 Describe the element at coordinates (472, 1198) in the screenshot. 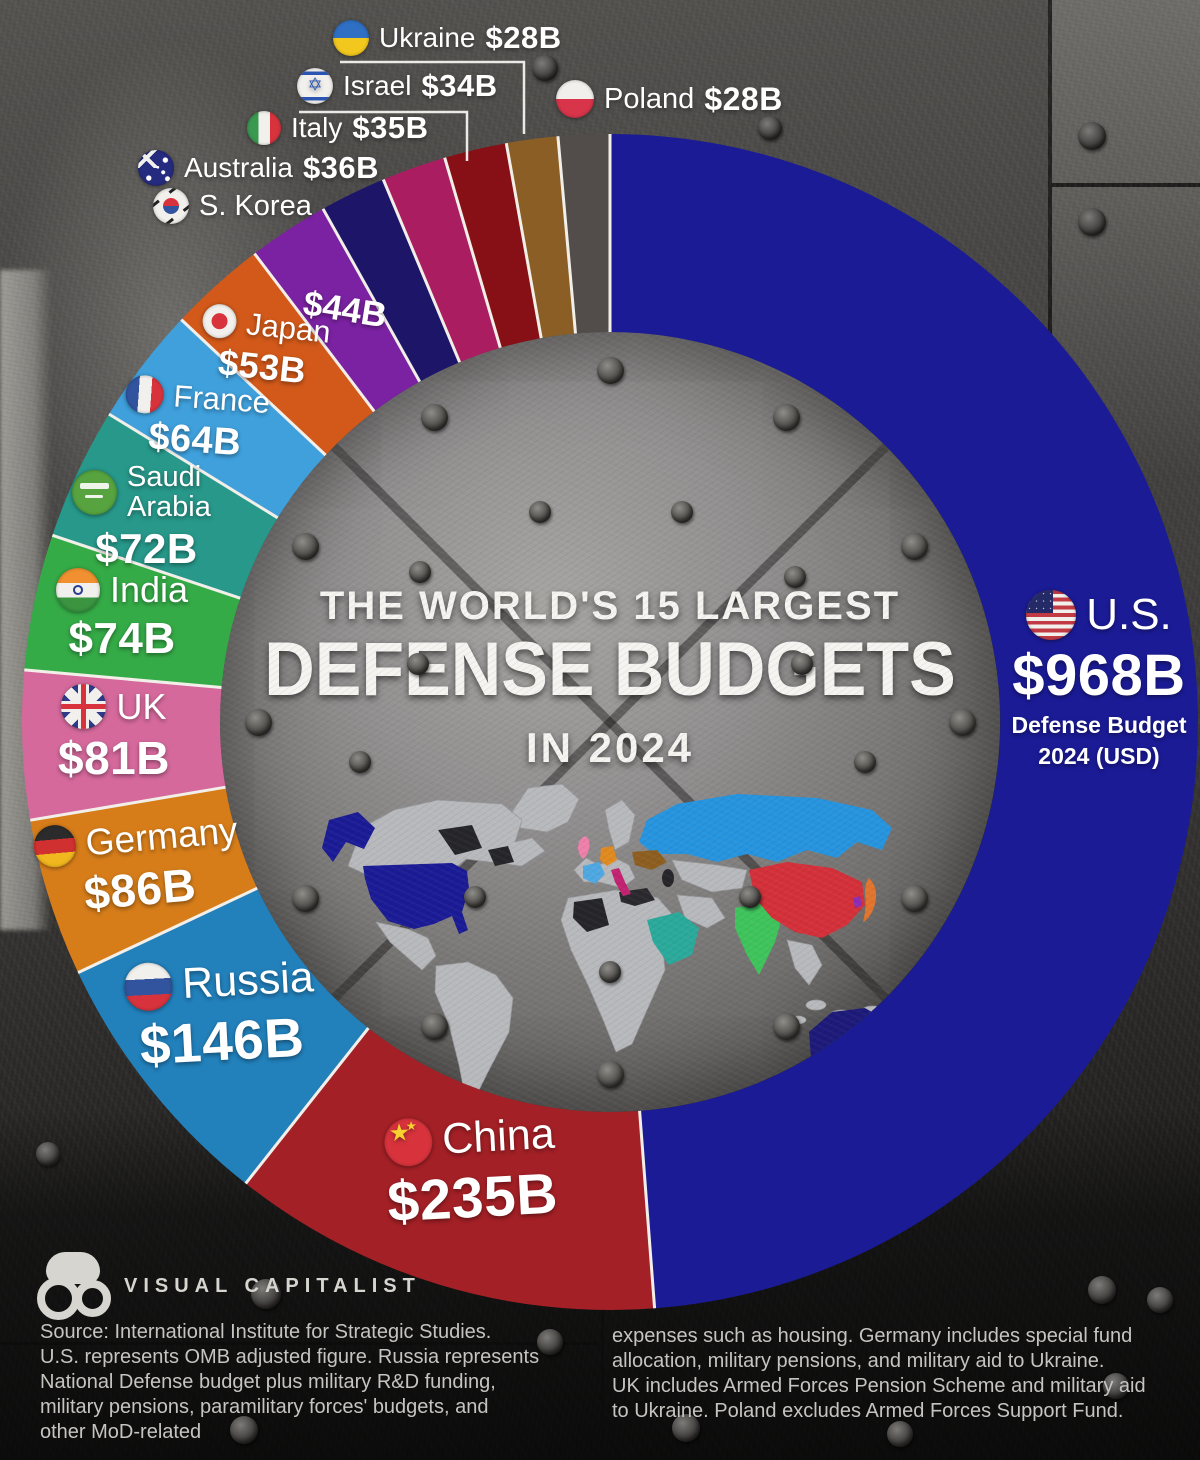

I see `country-value: $235B` at that location.